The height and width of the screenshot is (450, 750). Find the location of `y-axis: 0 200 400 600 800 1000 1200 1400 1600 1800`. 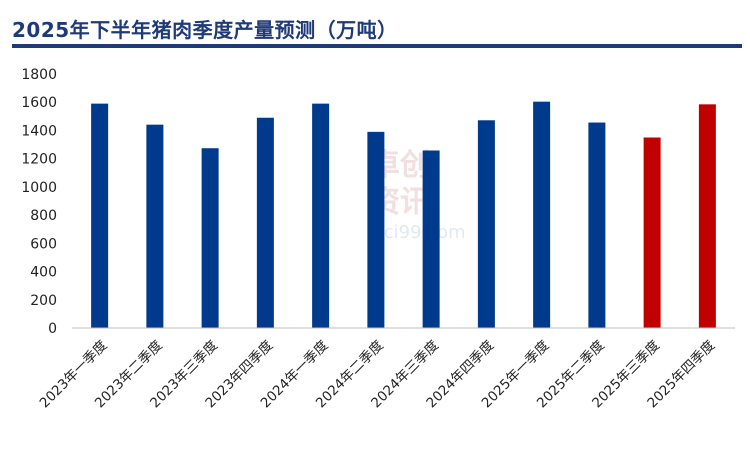

y-axis: 0 200 400 600 800 1000 1200 1400 1600 1800 is located at coordinates (39, 202).